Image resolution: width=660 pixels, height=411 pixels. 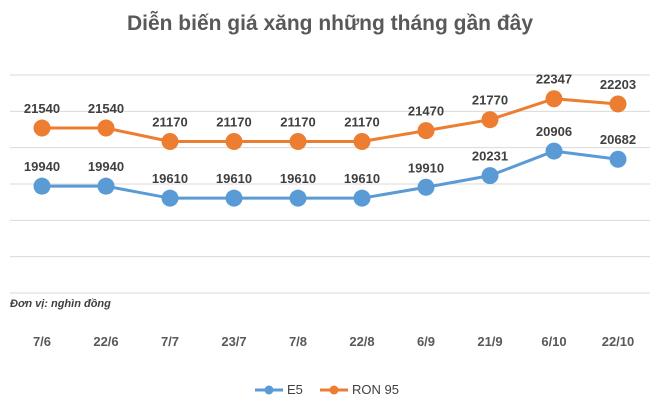 I want to click on x-tick-label: 22/10, so click(x=618, y=341).